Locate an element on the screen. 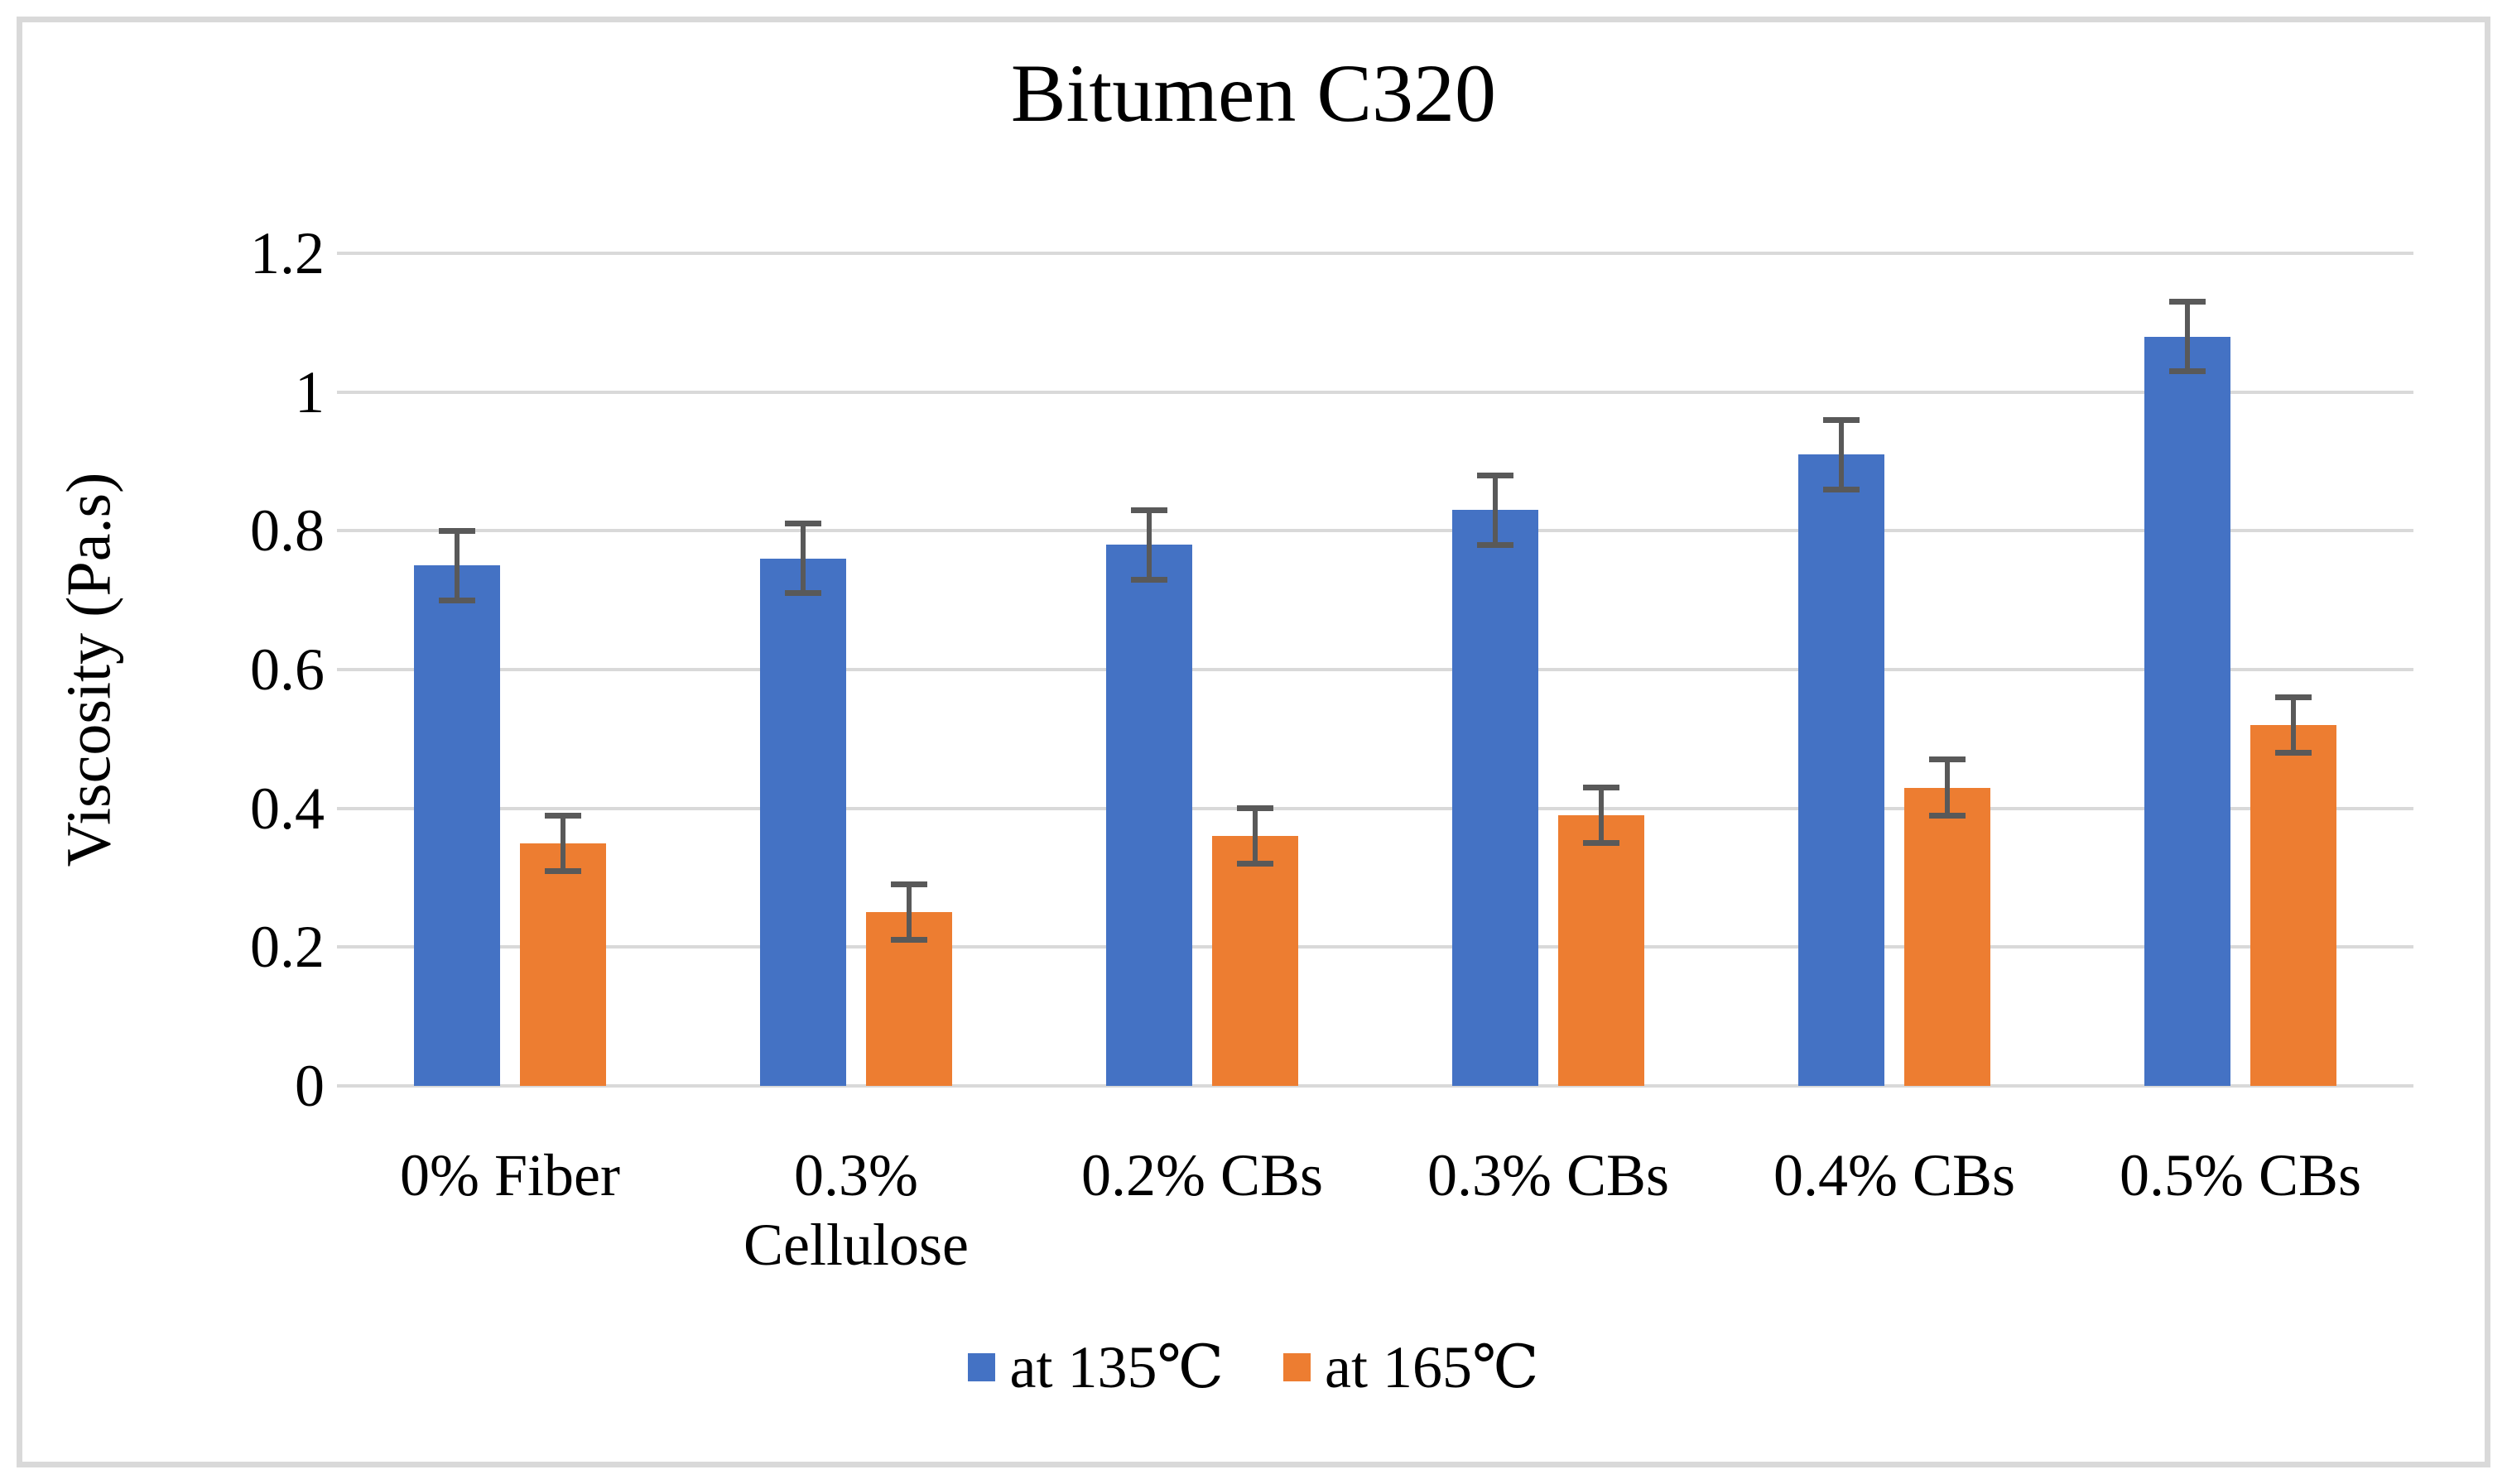 The image size is (2507, 1484). category-label-0-4-pct-cbs: 0.4% CBs is located at coordinates (1894, 1175).